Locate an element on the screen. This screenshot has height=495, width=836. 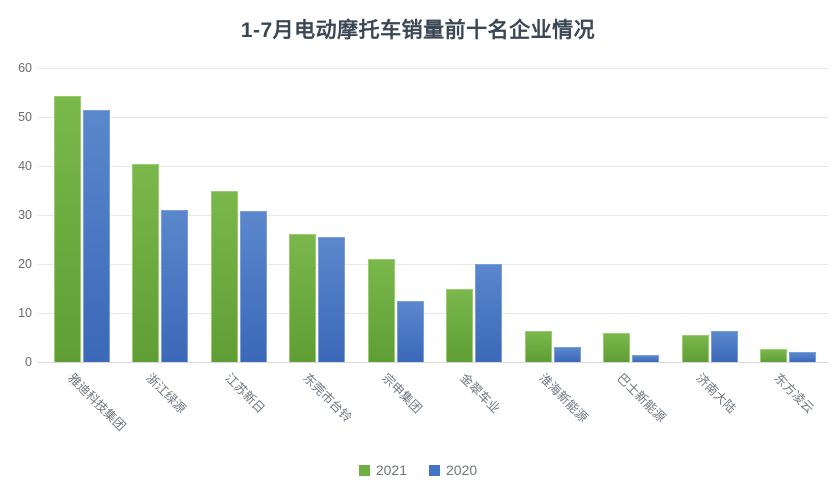
x-label-slot: 江苏新日 is located at coordinates (239, 407).